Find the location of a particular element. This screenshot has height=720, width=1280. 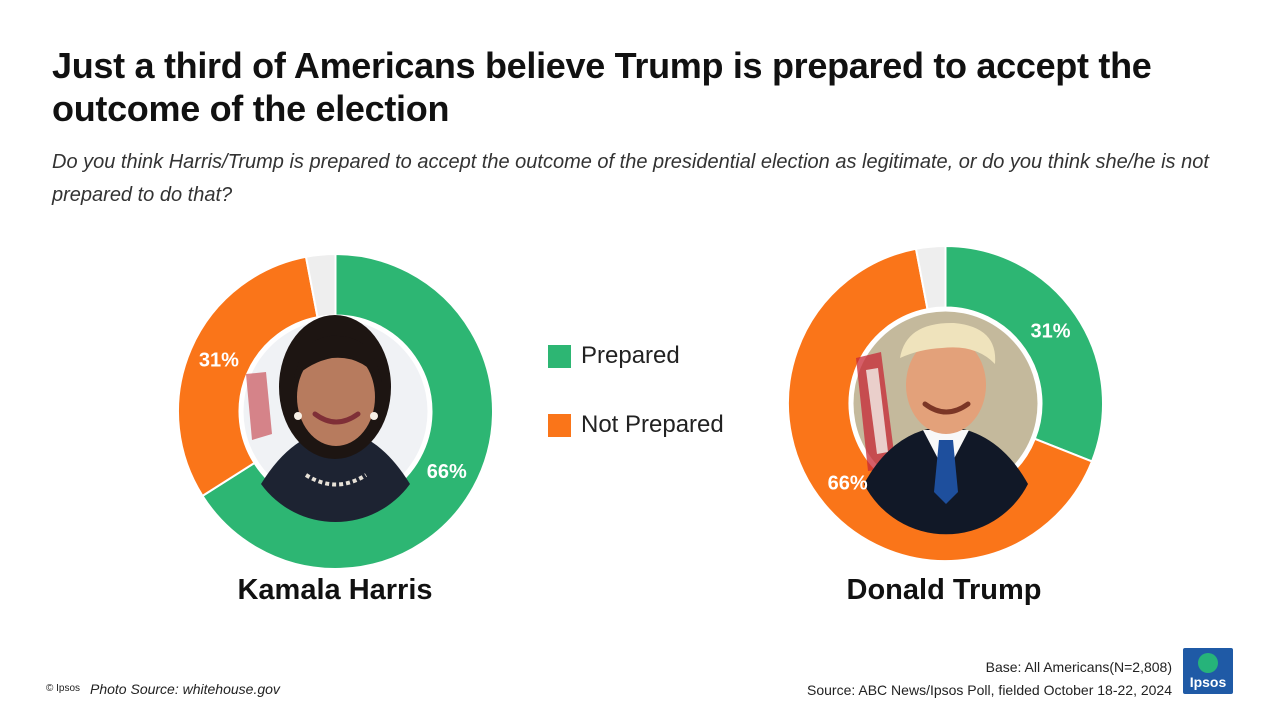

trump-label-not-prepared: 66% is located at coordinates (848, 484).